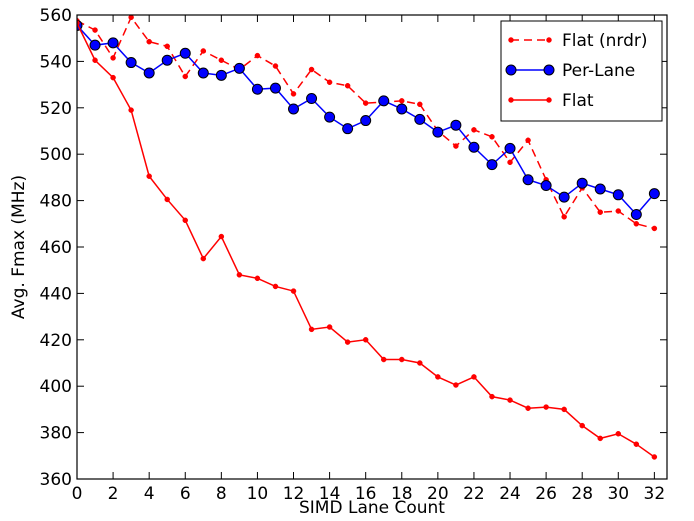  What do you see at coordinates (56, 155) in the screenshot?
I see `y-tick-label: 500` at bounding box center [56, 155].